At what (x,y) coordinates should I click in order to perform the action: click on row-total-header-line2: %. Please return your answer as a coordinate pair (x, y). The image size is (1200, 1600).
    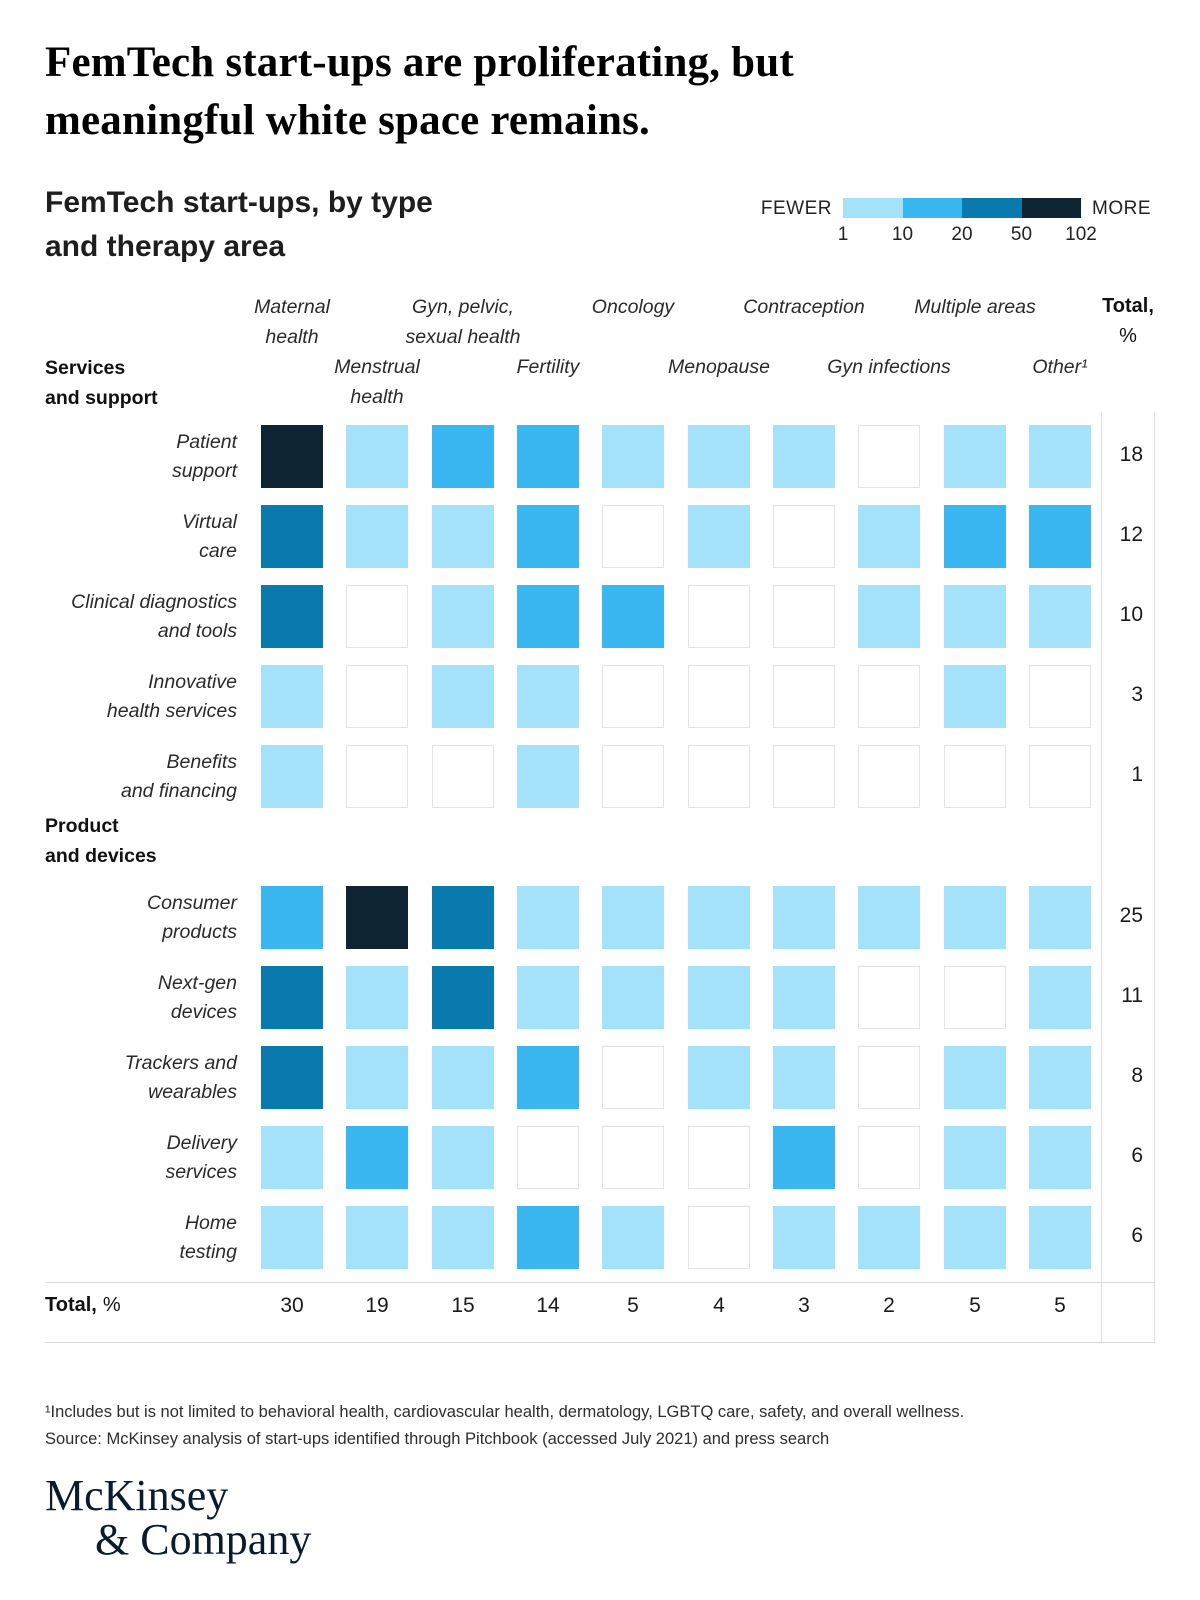
    Looking at the image, I should click on (1128, 336).